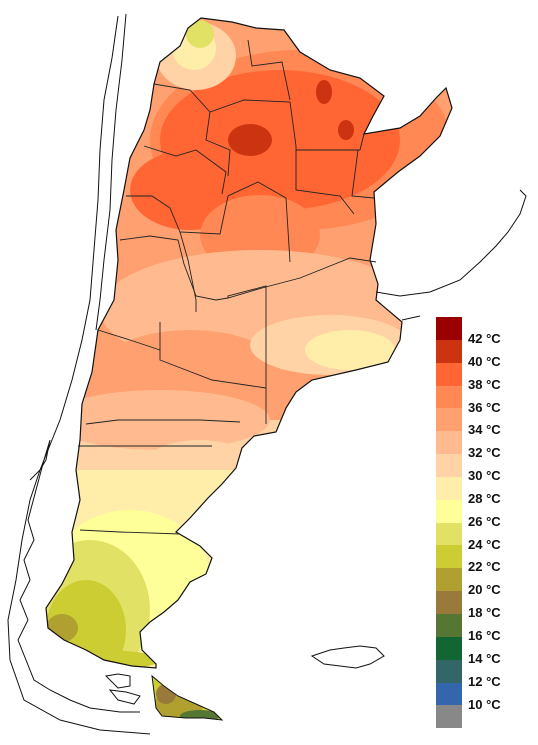  What do you see at coordinates (244, 675) in the screenshot?
I see `islands` at bounding box center [244, 675].